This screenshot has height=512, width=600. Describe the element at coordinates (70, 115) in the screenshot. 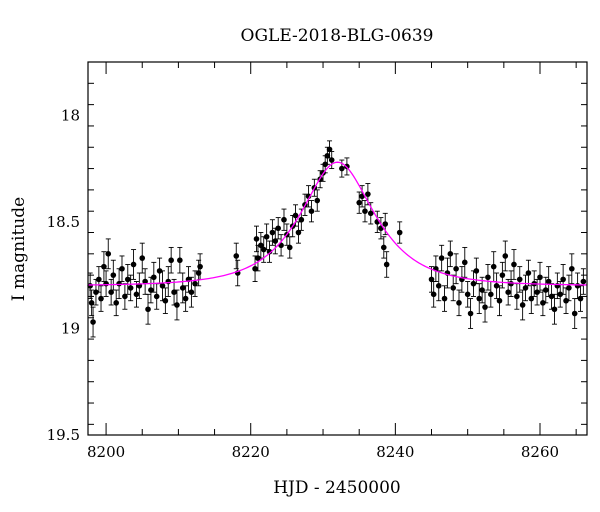

I see `y-tick-label: 18` at that location.